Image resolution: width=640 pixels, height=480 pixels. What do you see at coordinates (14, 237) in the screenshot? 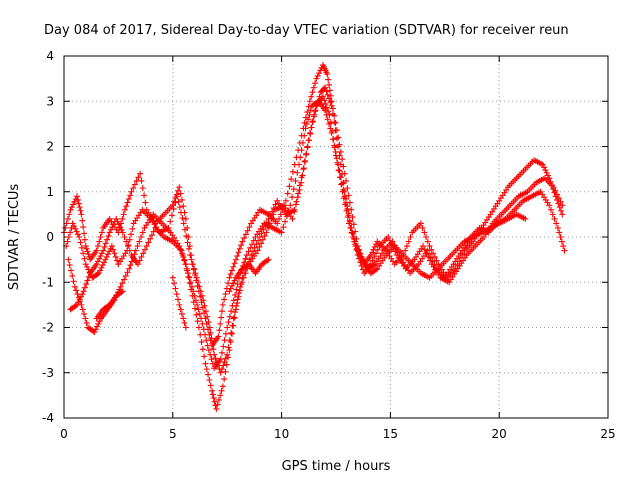
I see `y-axis-label: SDTVAR / TECUs` at bounding box center [14, 237].